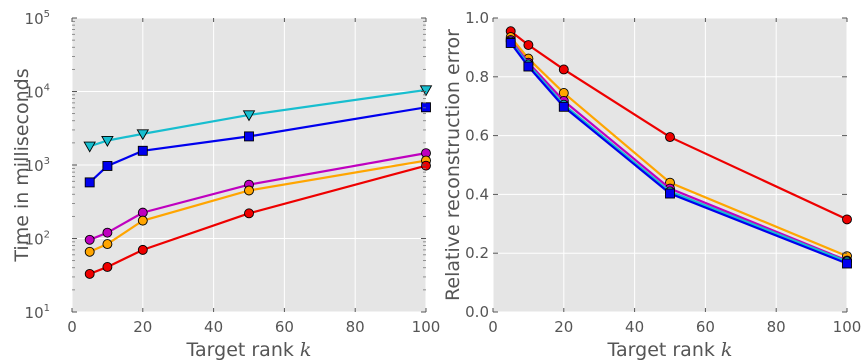  I want to click on time-chart-x-tick-label: 40, so click(213, 327).